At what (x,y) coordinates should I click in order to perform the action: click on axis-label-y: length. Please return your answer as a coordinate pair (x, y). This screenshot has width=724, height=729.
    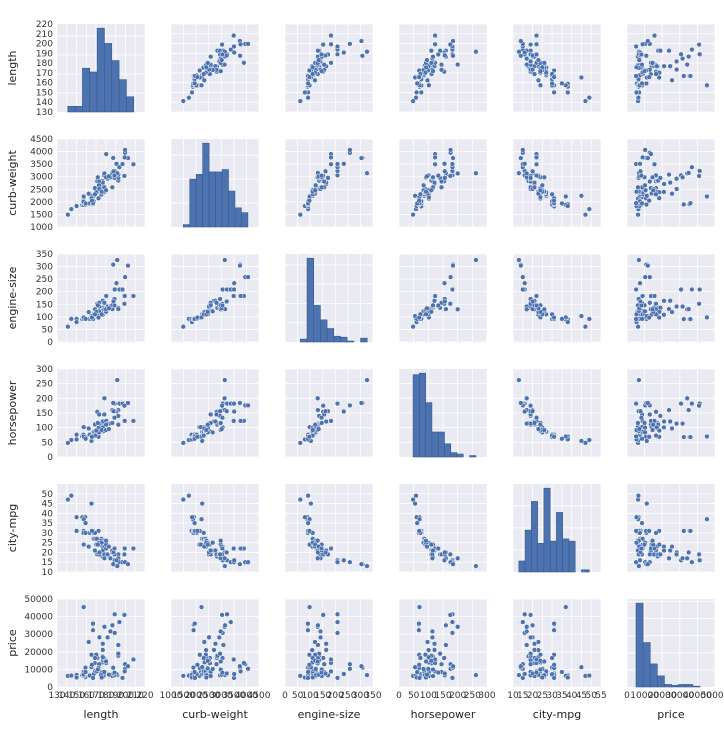
    Looking at the image, I should click on (12, 67).